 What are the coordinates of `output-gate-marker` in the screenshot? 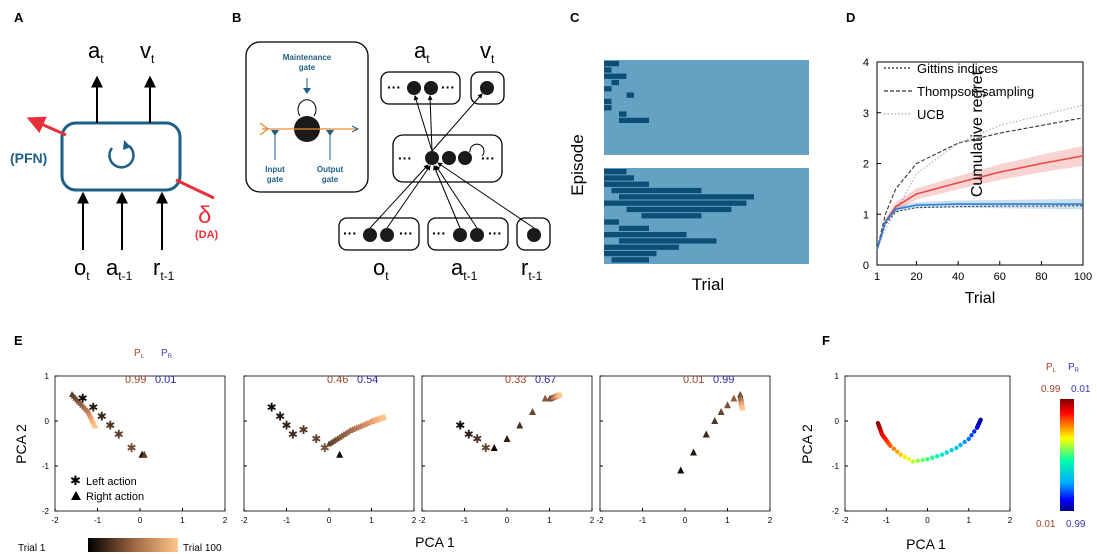 It's located at (330, 133).